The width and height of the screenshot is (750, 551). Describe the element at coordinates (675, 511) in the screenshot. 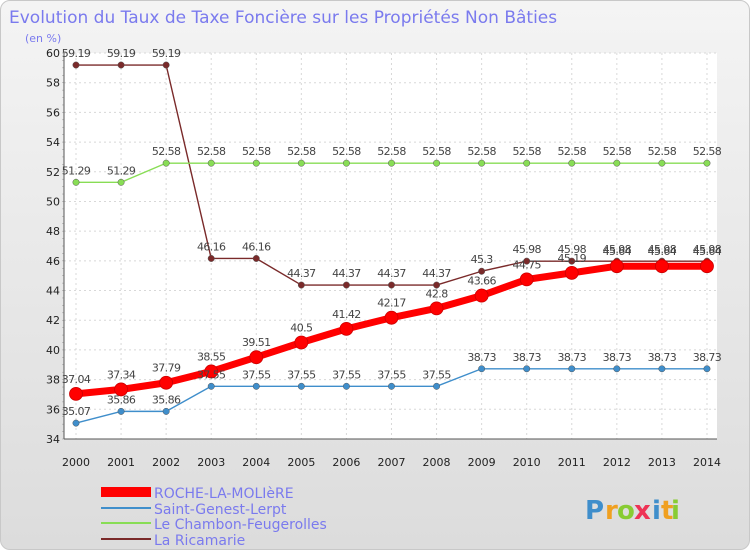

I see `logo-letter: i` at that location.